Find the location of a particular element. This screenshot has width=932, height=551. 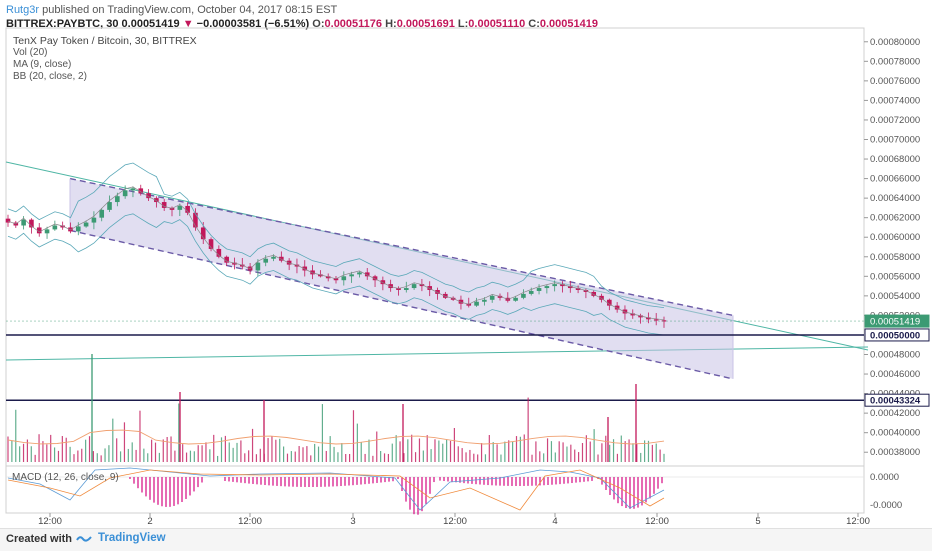

ohlc-close-value: 0.00051419 is located at coordinates (568, 24).